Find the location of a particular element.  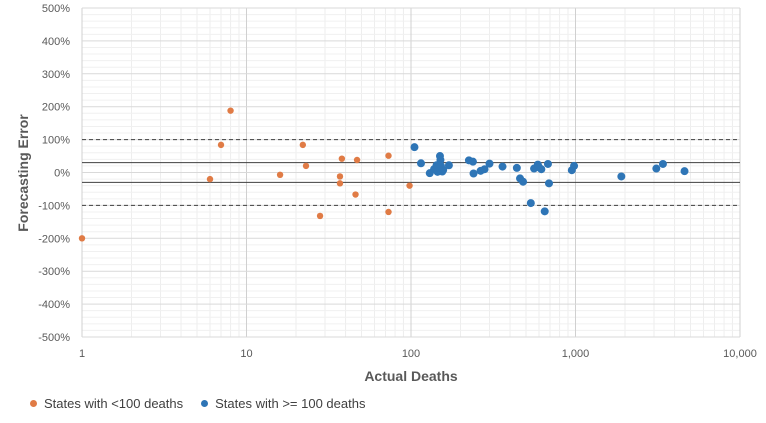

y-tick-label: 500% is located at coordinates (56, 9).